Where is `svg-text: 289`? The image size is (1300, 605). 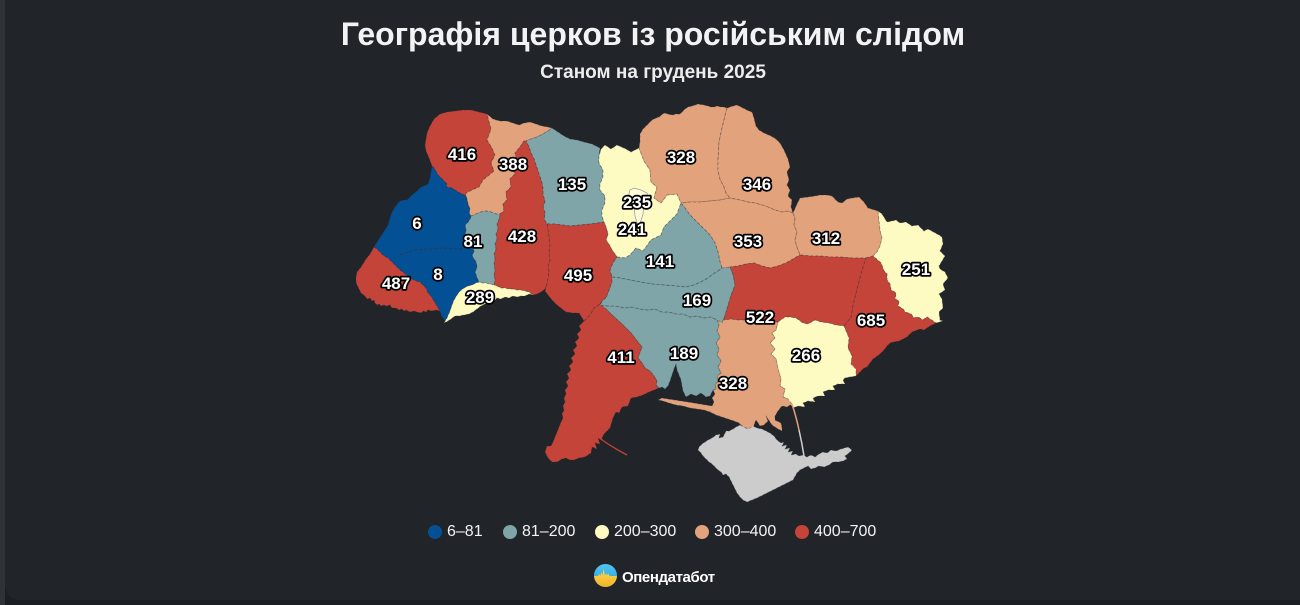
svg-text: 289 is located at coordinates (480, 297).